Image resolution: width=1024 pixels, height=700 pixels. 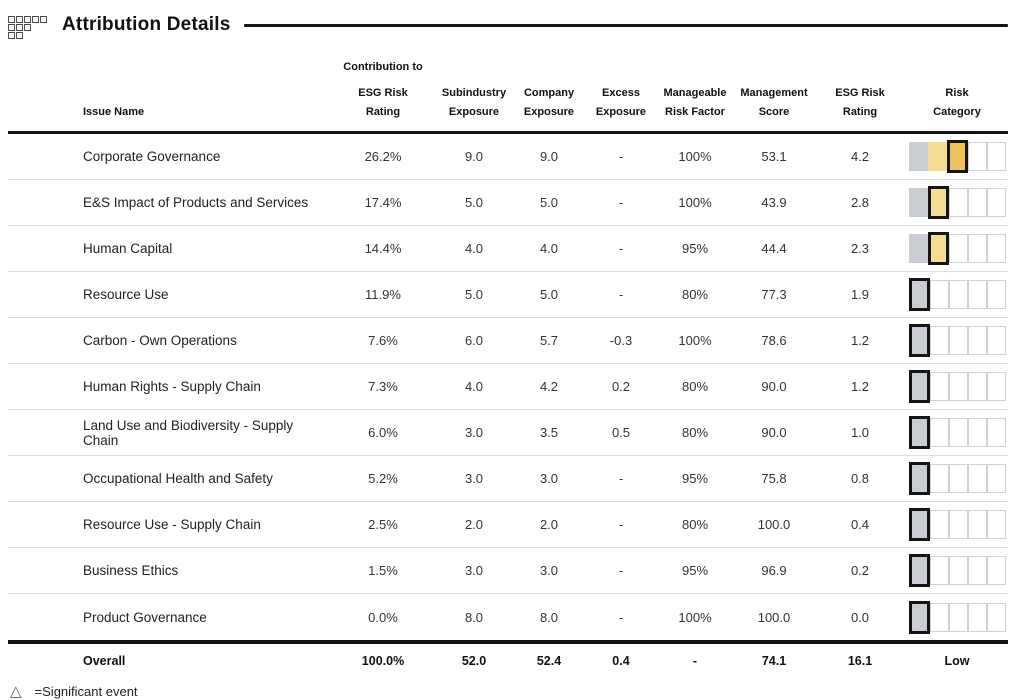 I want to click on manageable-risk-factor-value: 95%, so click(x=695, y=478).